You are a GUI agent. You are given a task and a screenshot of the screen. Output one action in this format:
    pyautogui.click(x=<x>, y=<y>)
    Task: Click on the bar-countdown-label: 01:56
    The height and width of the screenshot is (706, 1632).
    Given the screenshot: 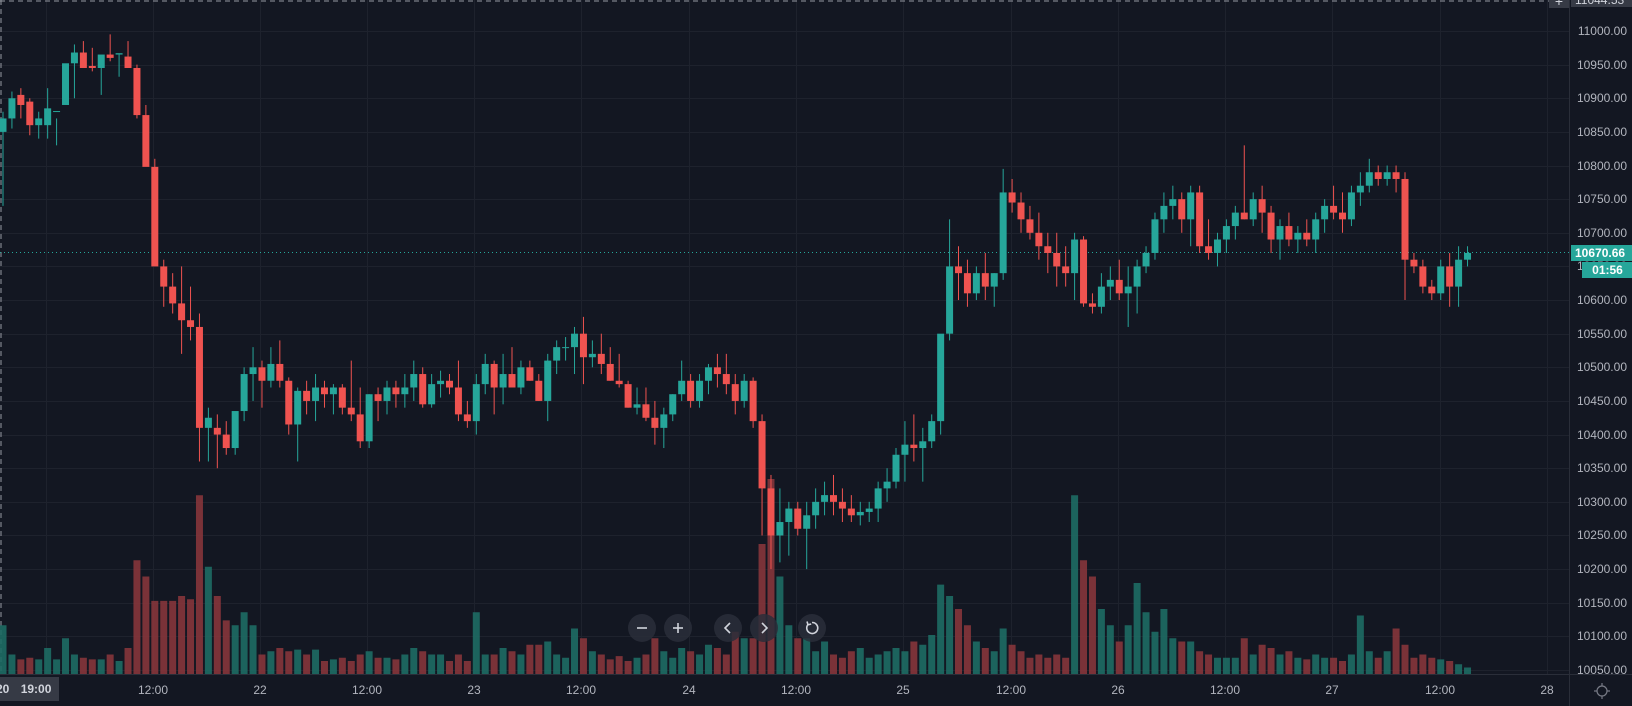 What is the action you would take?
    pyautogui.click(x=1607, y=269)
    